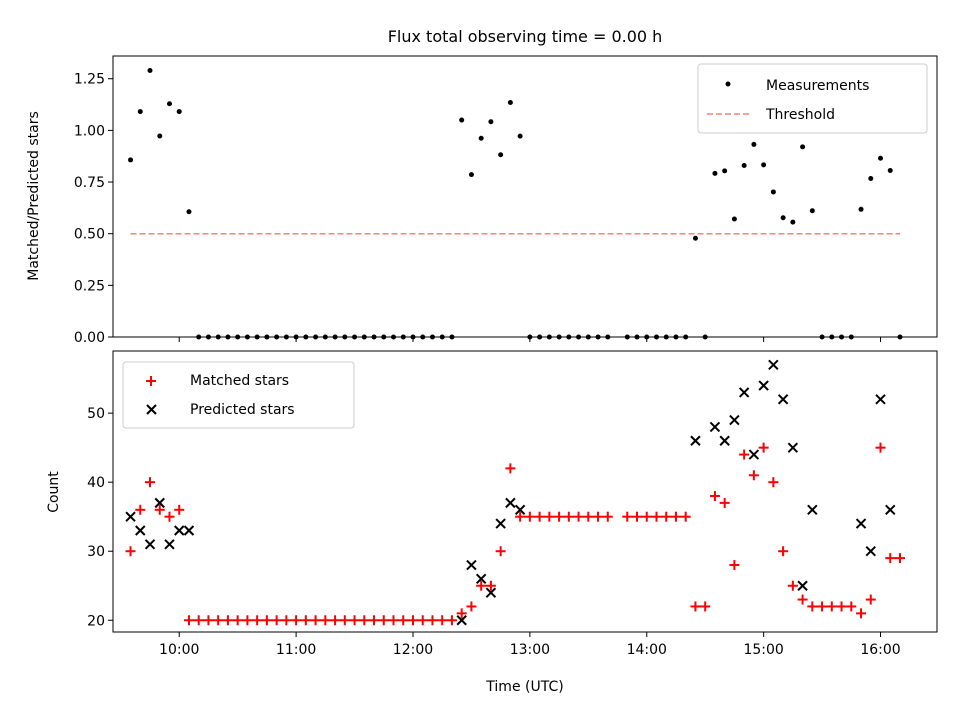 The image size is (960, 720). Describe the element at coordinates (151, 381) in the screenshot. I see `legend-matched-marker` at that location.